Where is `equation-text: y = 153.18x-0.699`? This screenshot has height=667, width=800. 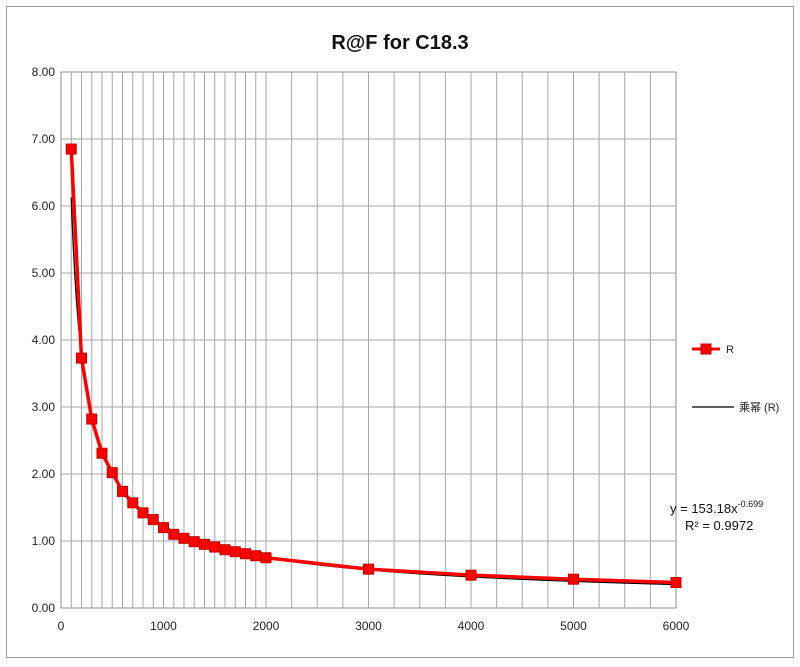 equation-text: y = 153.18x-0.699 is located at coordinates (716, 507).